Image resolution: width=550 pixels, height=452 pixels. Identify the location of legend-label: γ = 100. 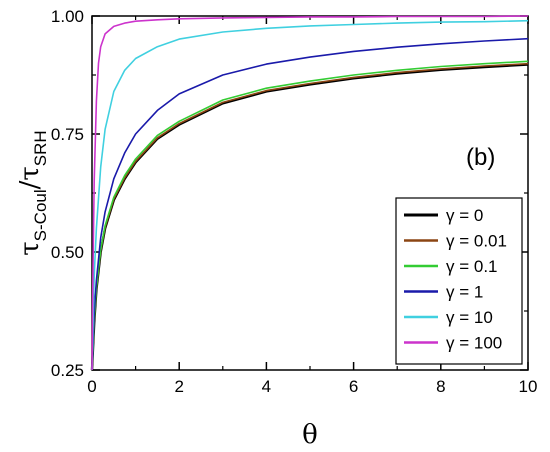
(474, 343).